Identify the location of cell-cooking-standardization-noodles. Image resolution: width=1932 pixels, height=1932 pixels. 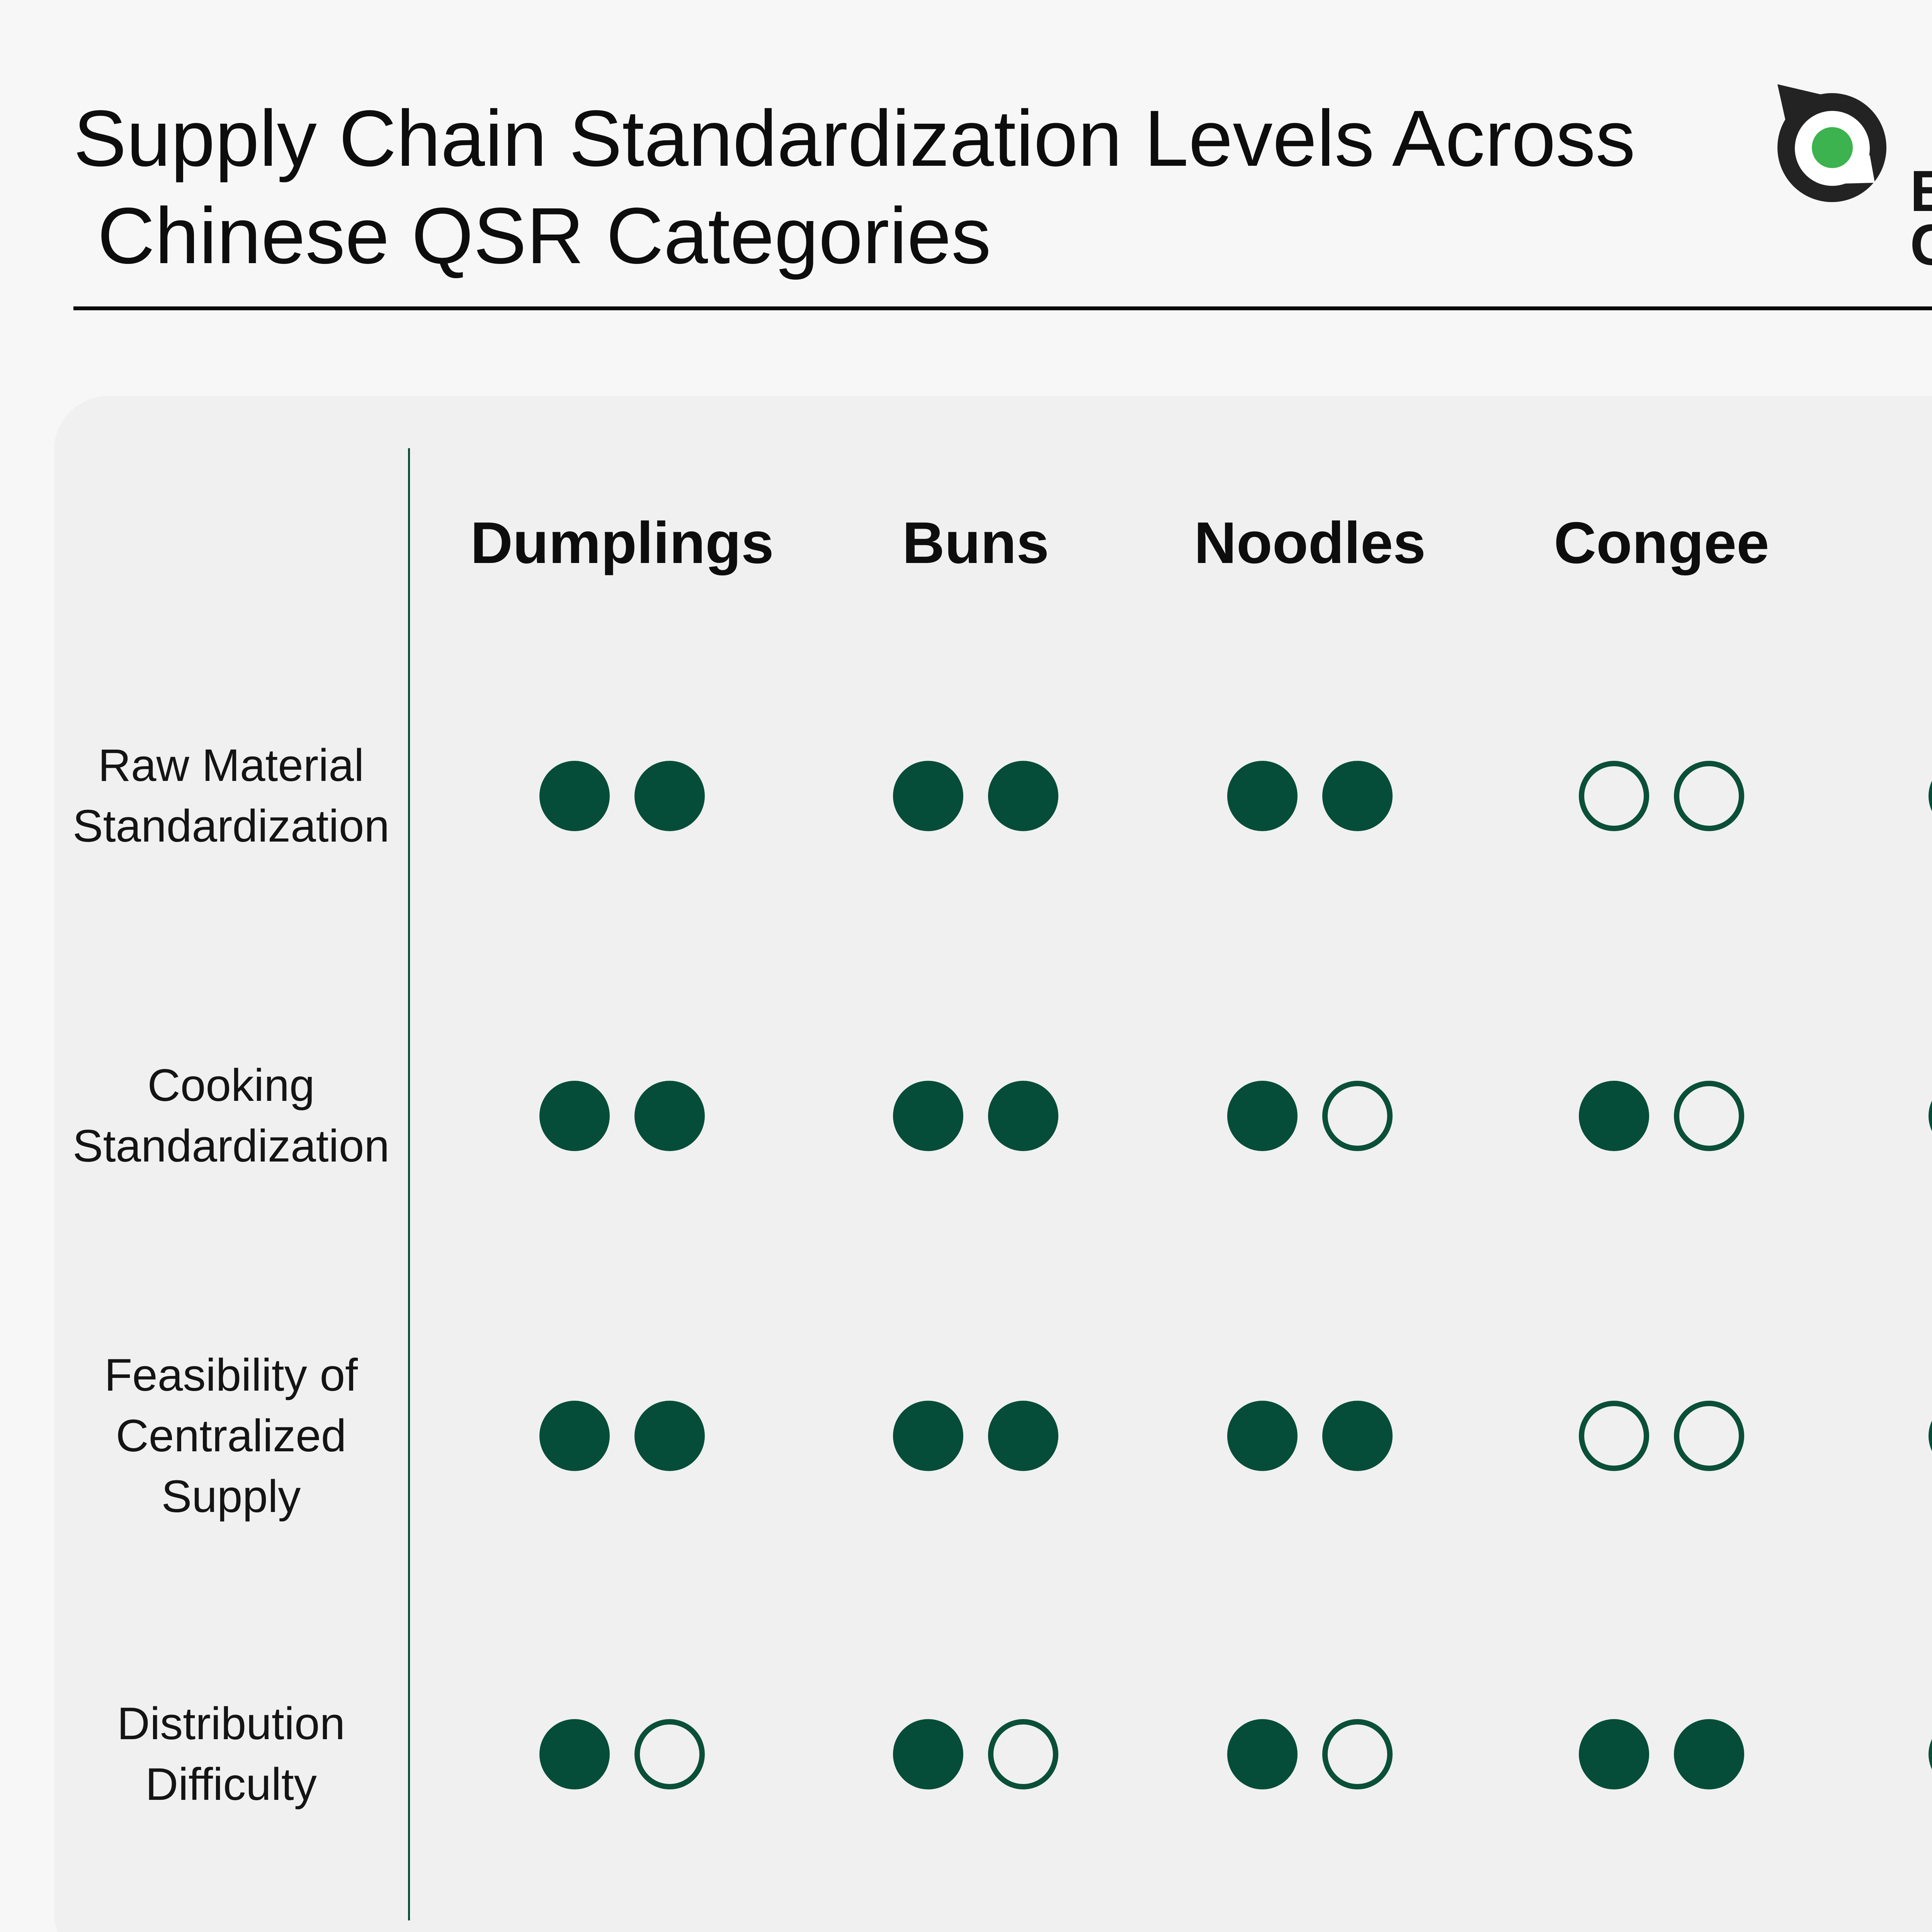
(1310, 1116).